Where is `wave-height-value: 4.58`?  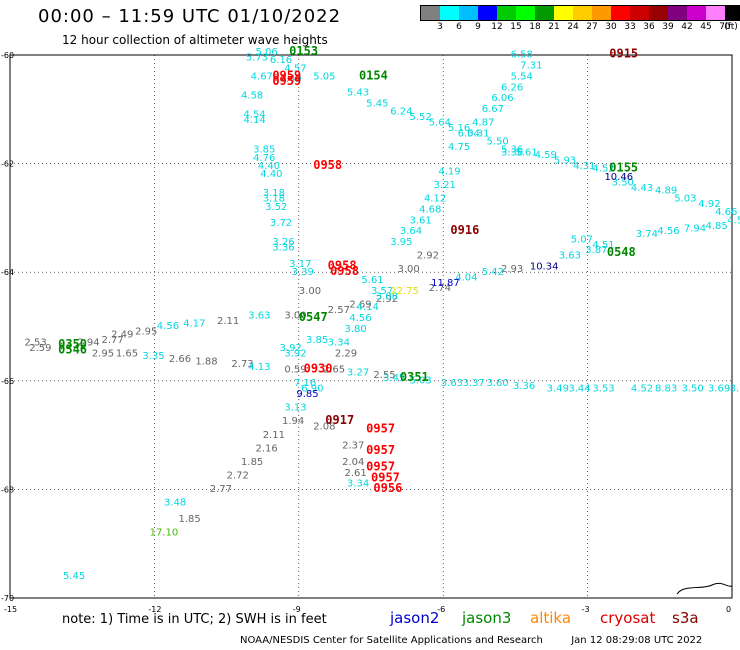 wave-height-value: 4.58 is located at coordinates (252, 95).